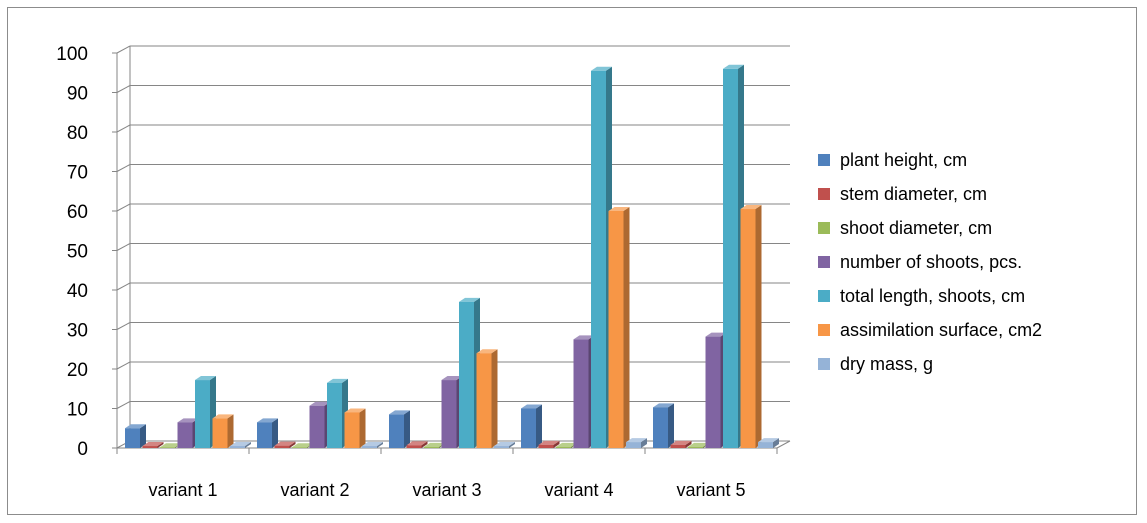 The height and width of the screenshot is (523, 1147). I want to click on floor-edge, so click(783, 444).